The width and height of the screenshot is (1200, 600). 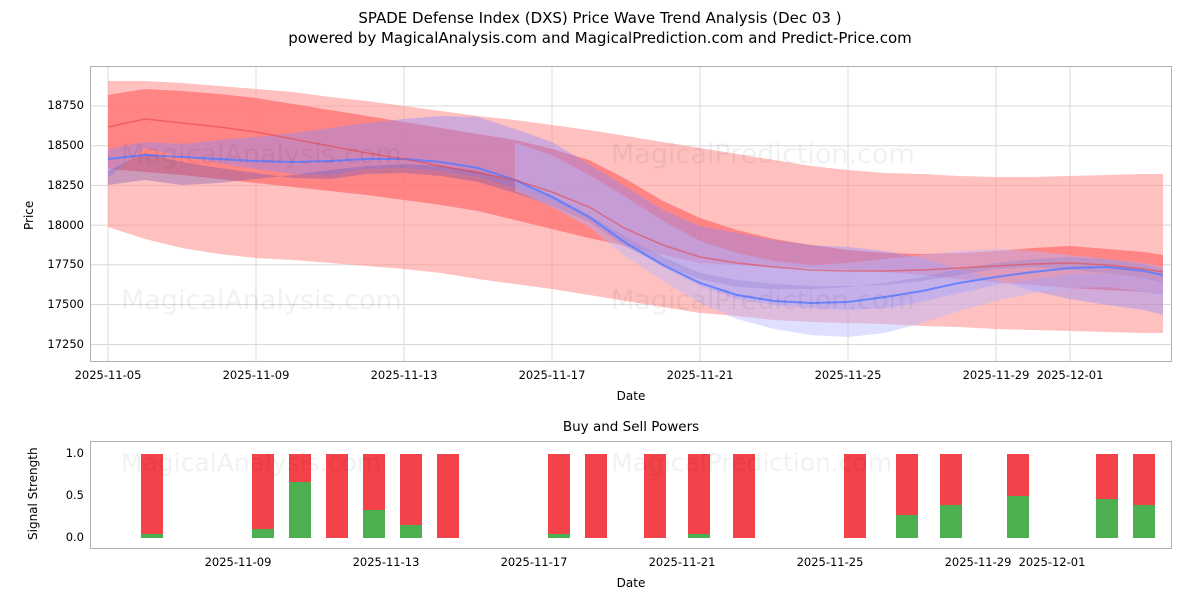 What do you see at coordinates (830, 562) in the screenshot?
I see `signal-xtick-4: 2025-11-25` at bounding box center [830, 562].